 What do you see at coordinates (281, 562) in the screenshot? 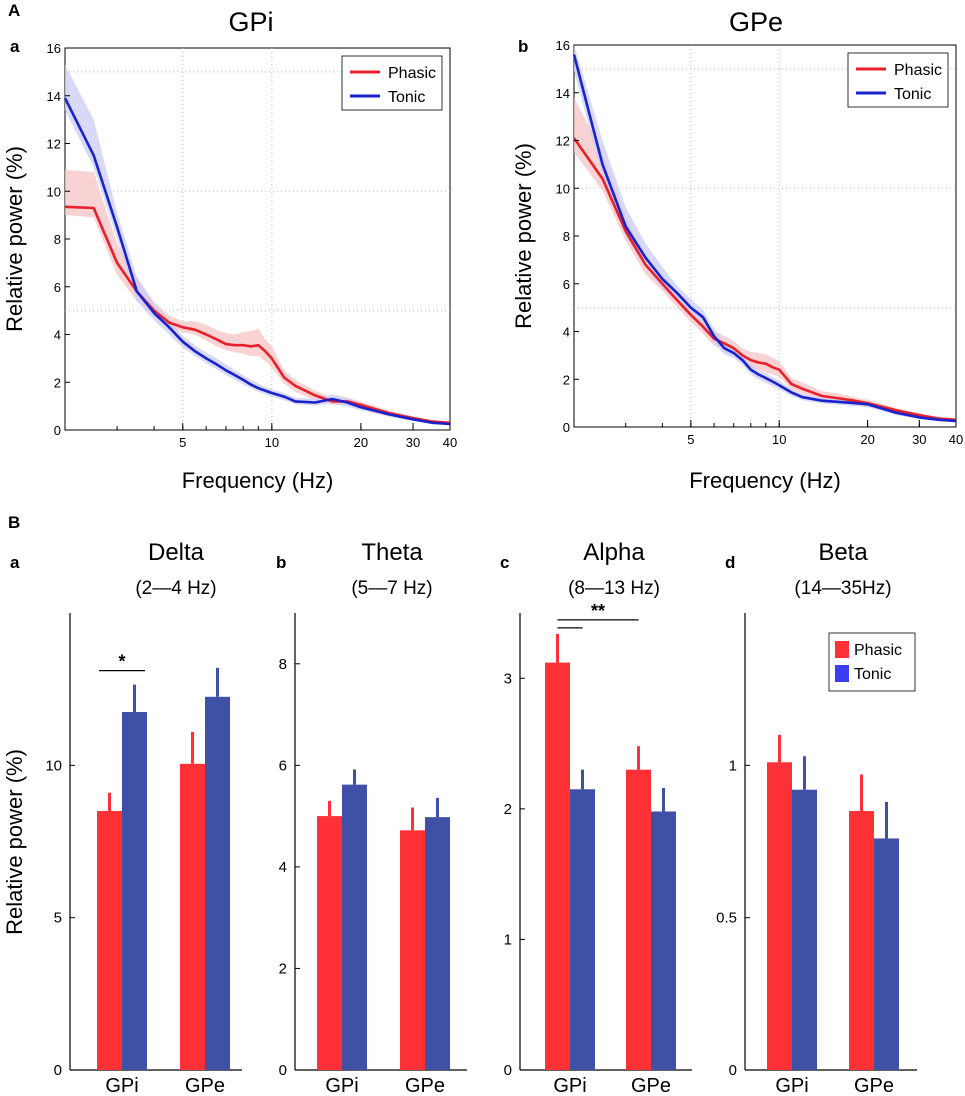
I see `subpanel-label: b` at bounding box center [281, 562].